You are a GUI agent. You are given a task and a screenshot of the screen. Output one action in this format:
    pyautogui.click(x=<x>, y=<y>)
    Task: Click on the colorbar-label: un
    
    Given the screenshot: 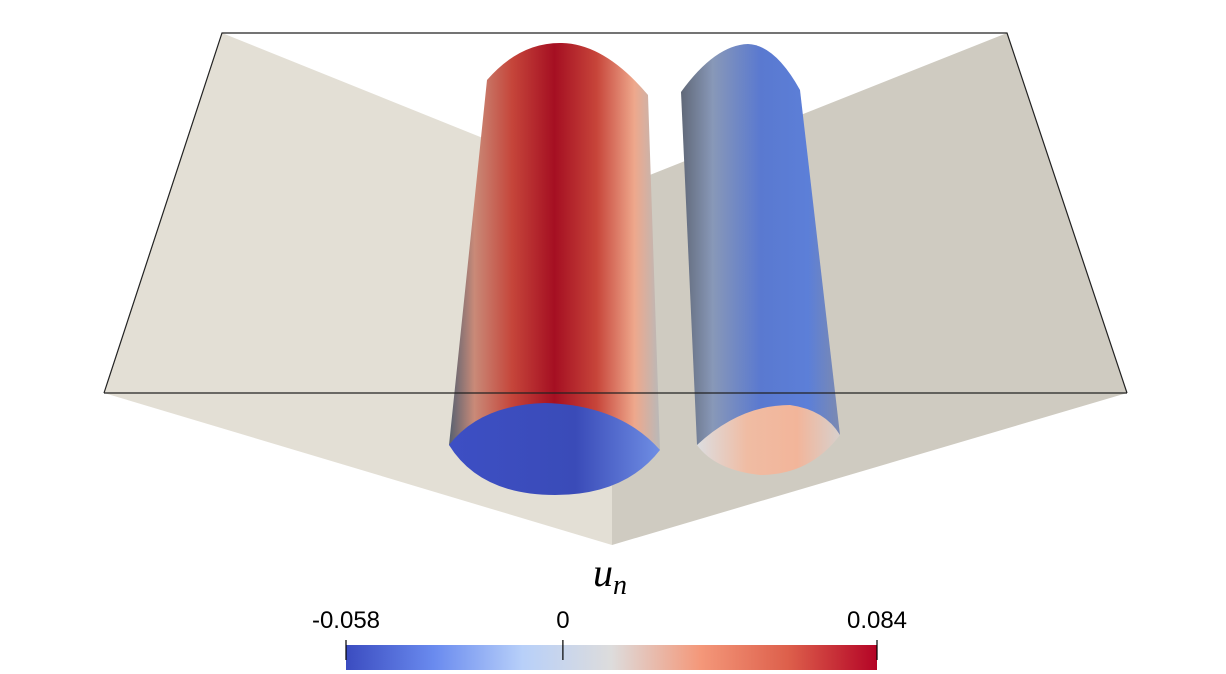 What is the action you would take?
    pyautogui.click(x=610, y=575)
    